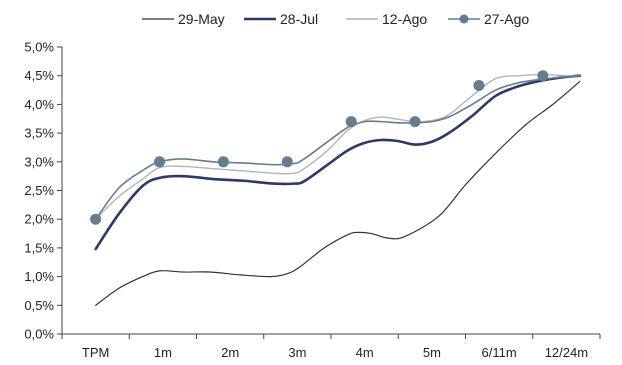  I want to click on legend-label-29-may: 29-May, so click(201, 19).